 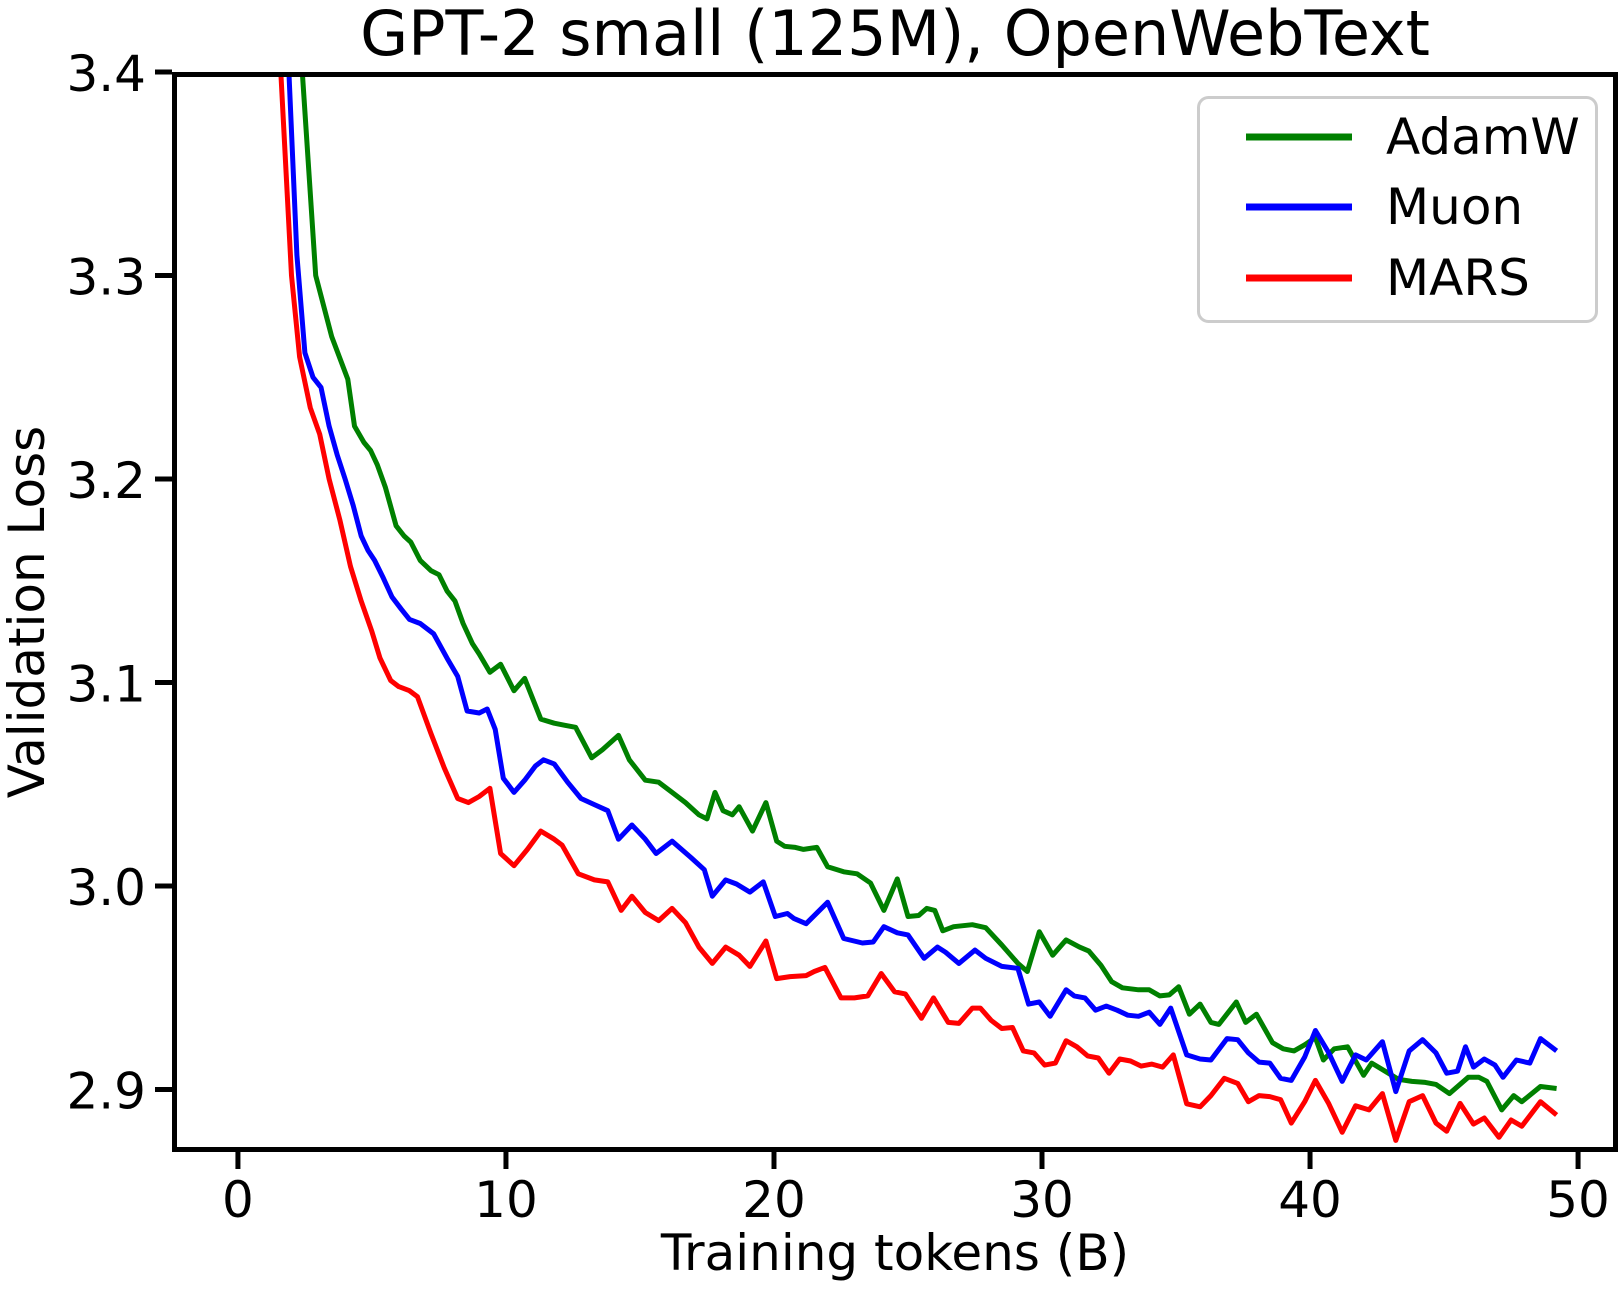 I want to click on legend-label-muon: Muon, so click(x=1454, y=207).